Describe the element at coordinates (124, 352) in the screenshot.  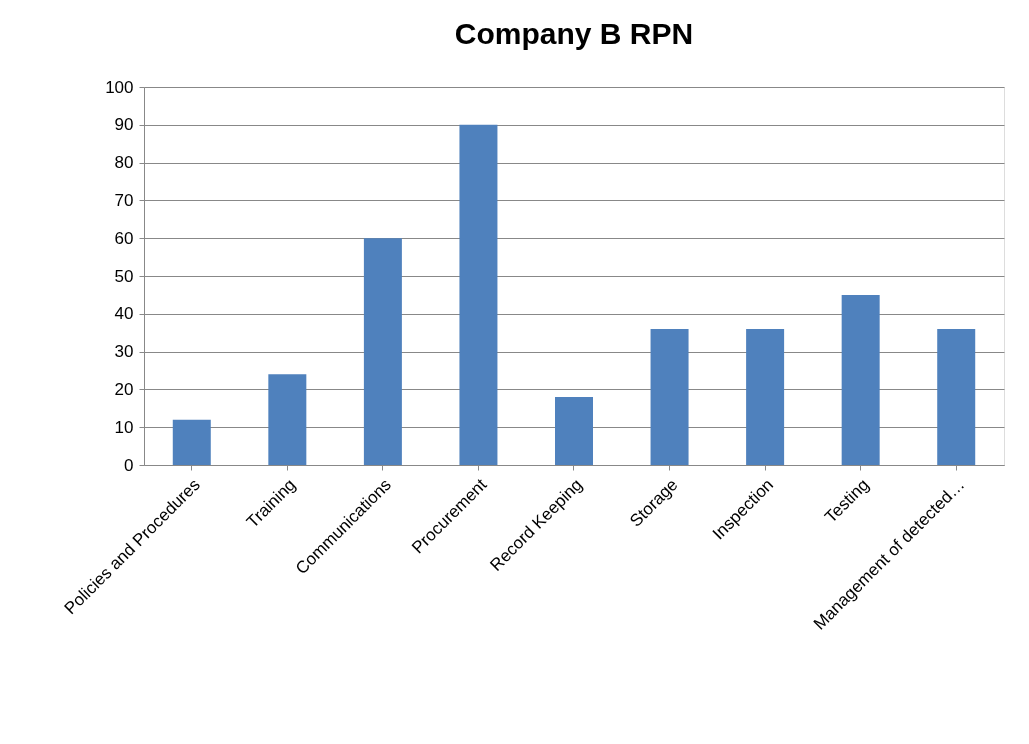
I see `y-tick-label: 30` at that location.